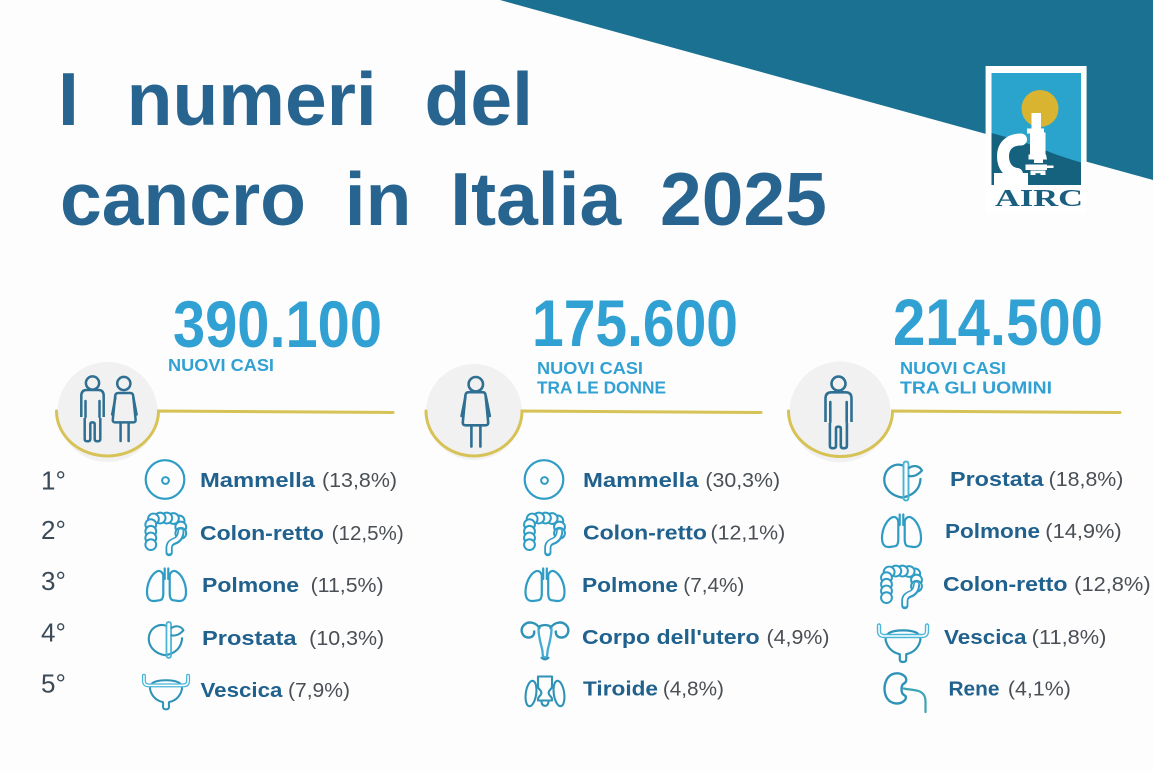 The width and height of the screenshot is (1153, 771). I want to click on svg-text: (7,9%), so click(319, 690).